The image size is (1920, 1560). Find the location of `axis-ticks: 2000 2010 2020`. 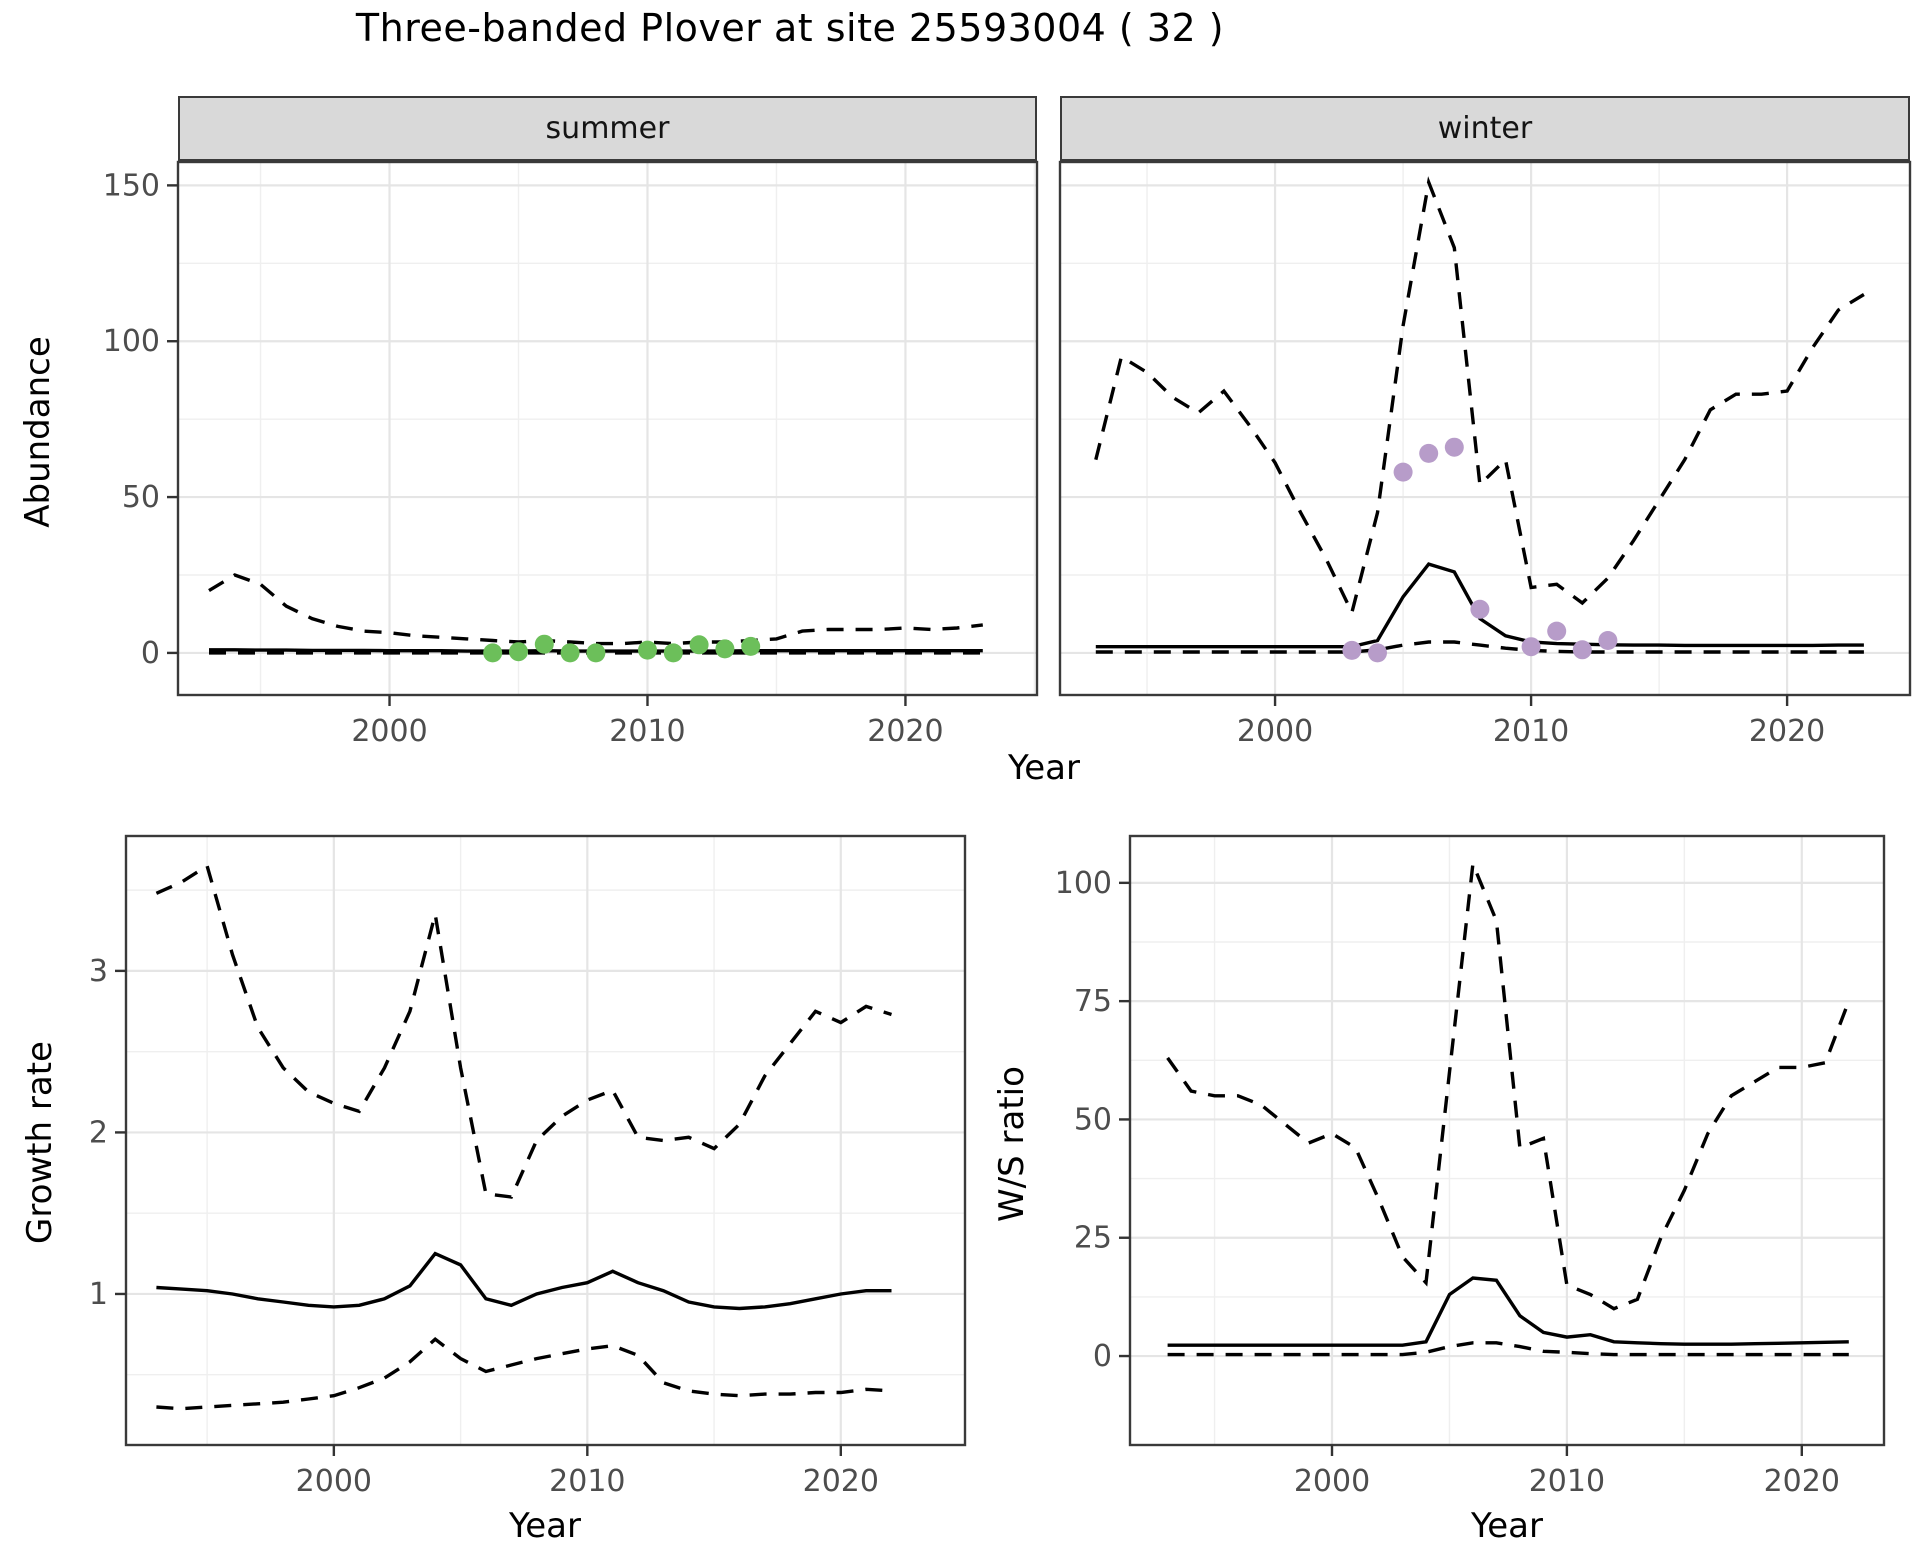

axis-ticks: 2000 2010 2020 is located at coordinates (1531, 722).